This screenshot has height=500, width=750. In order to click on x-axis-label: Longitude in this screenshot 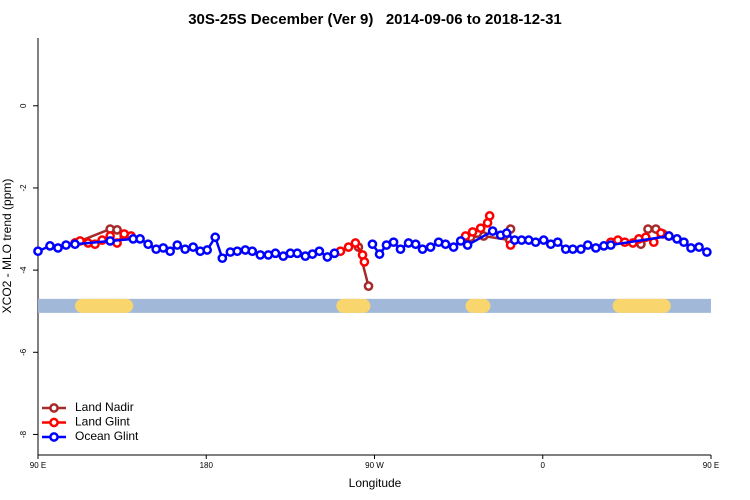, I will do `click(375, 483)`.